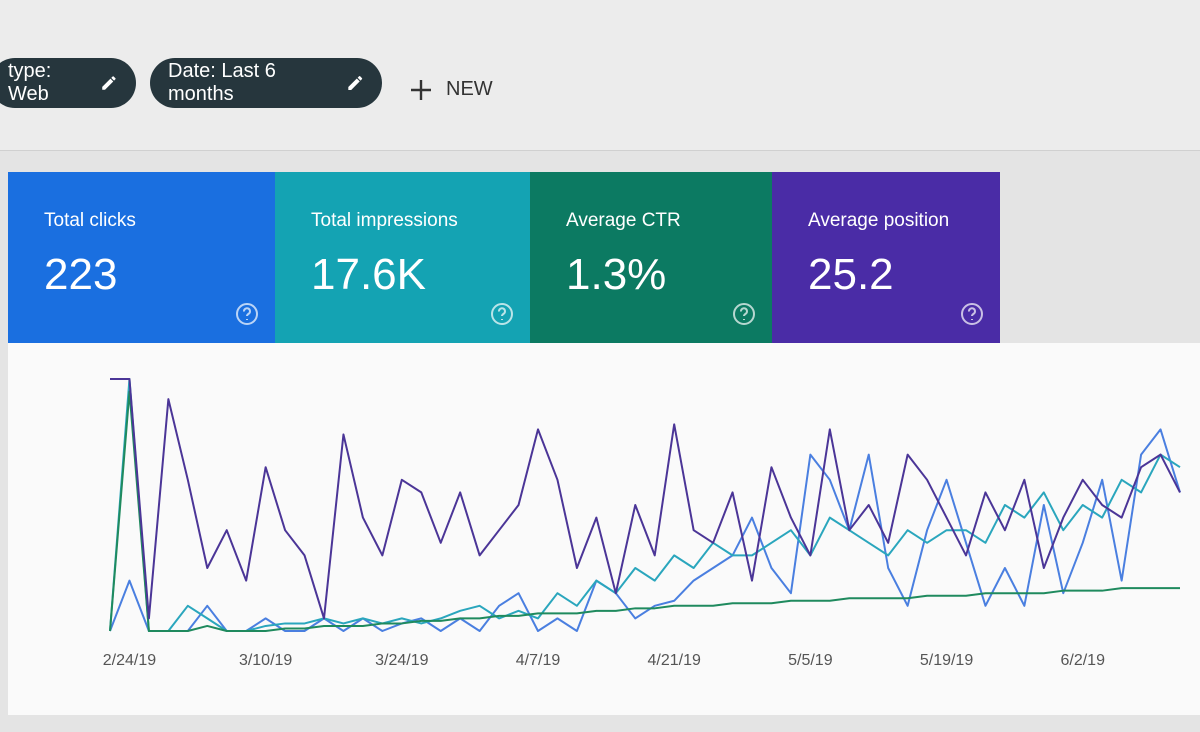 The image size is (1200, 732). Describe the element at coordinates (810, 660) in the screenshot. I see `x-tick-label: 5/5/19` at that location.